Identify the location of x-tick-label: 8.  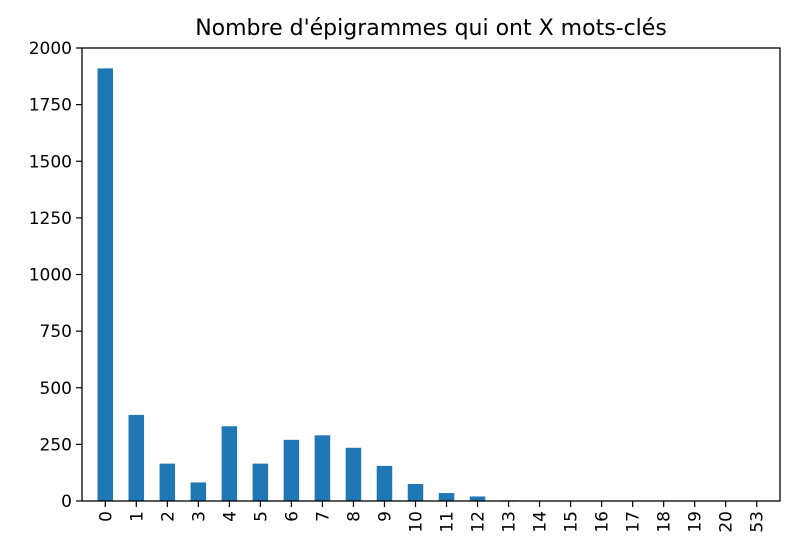
(354, 516).